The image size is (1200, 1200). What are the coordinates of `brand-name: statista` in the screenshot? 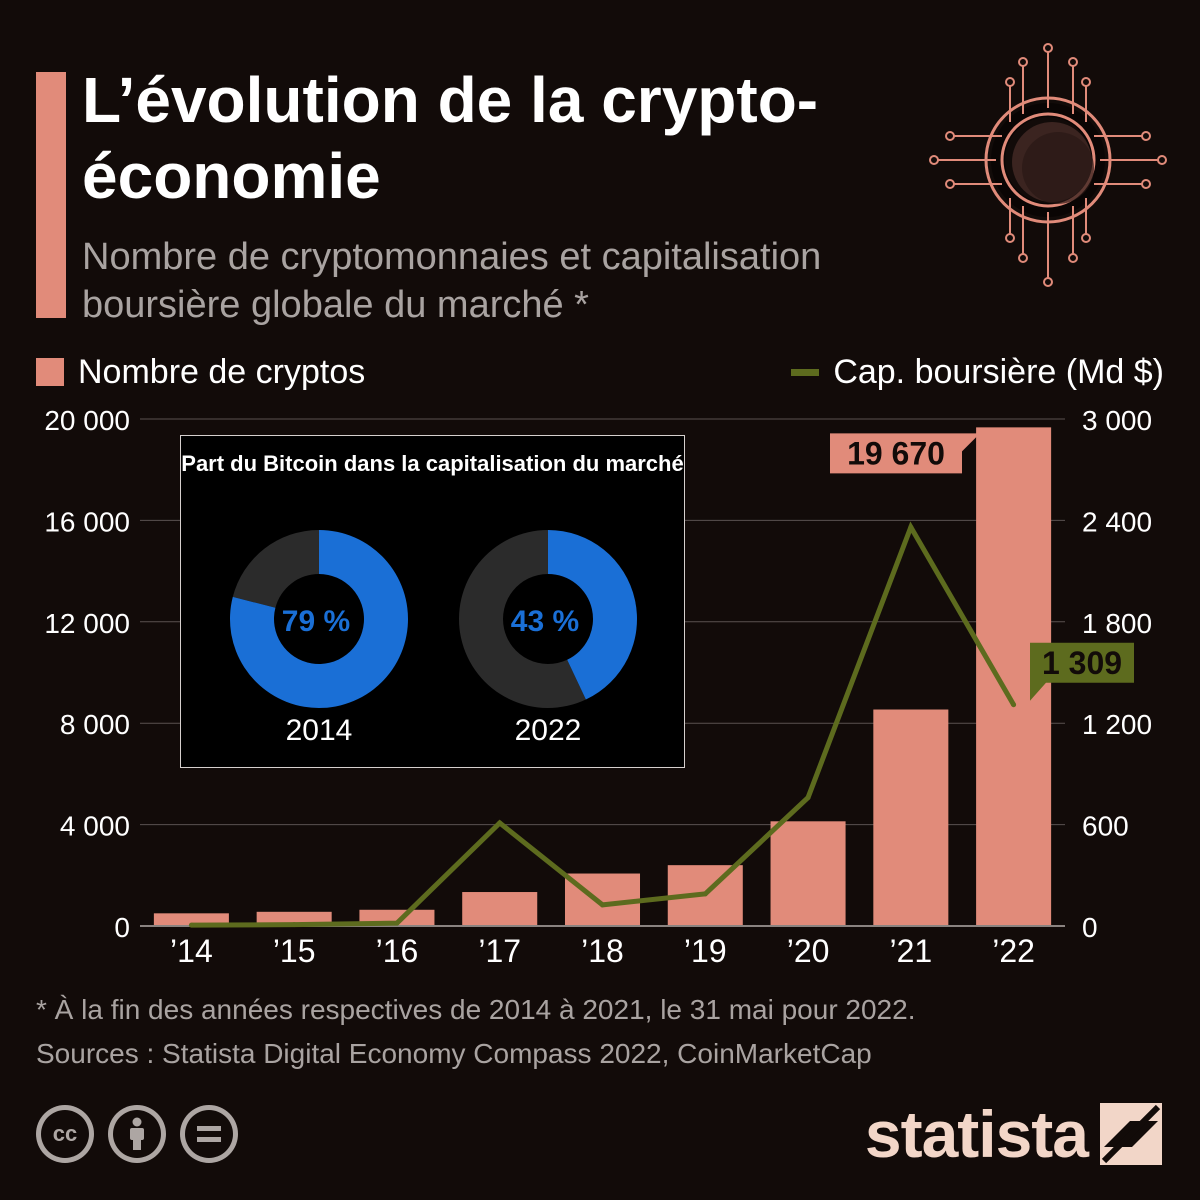 It's located at (976, 1134).